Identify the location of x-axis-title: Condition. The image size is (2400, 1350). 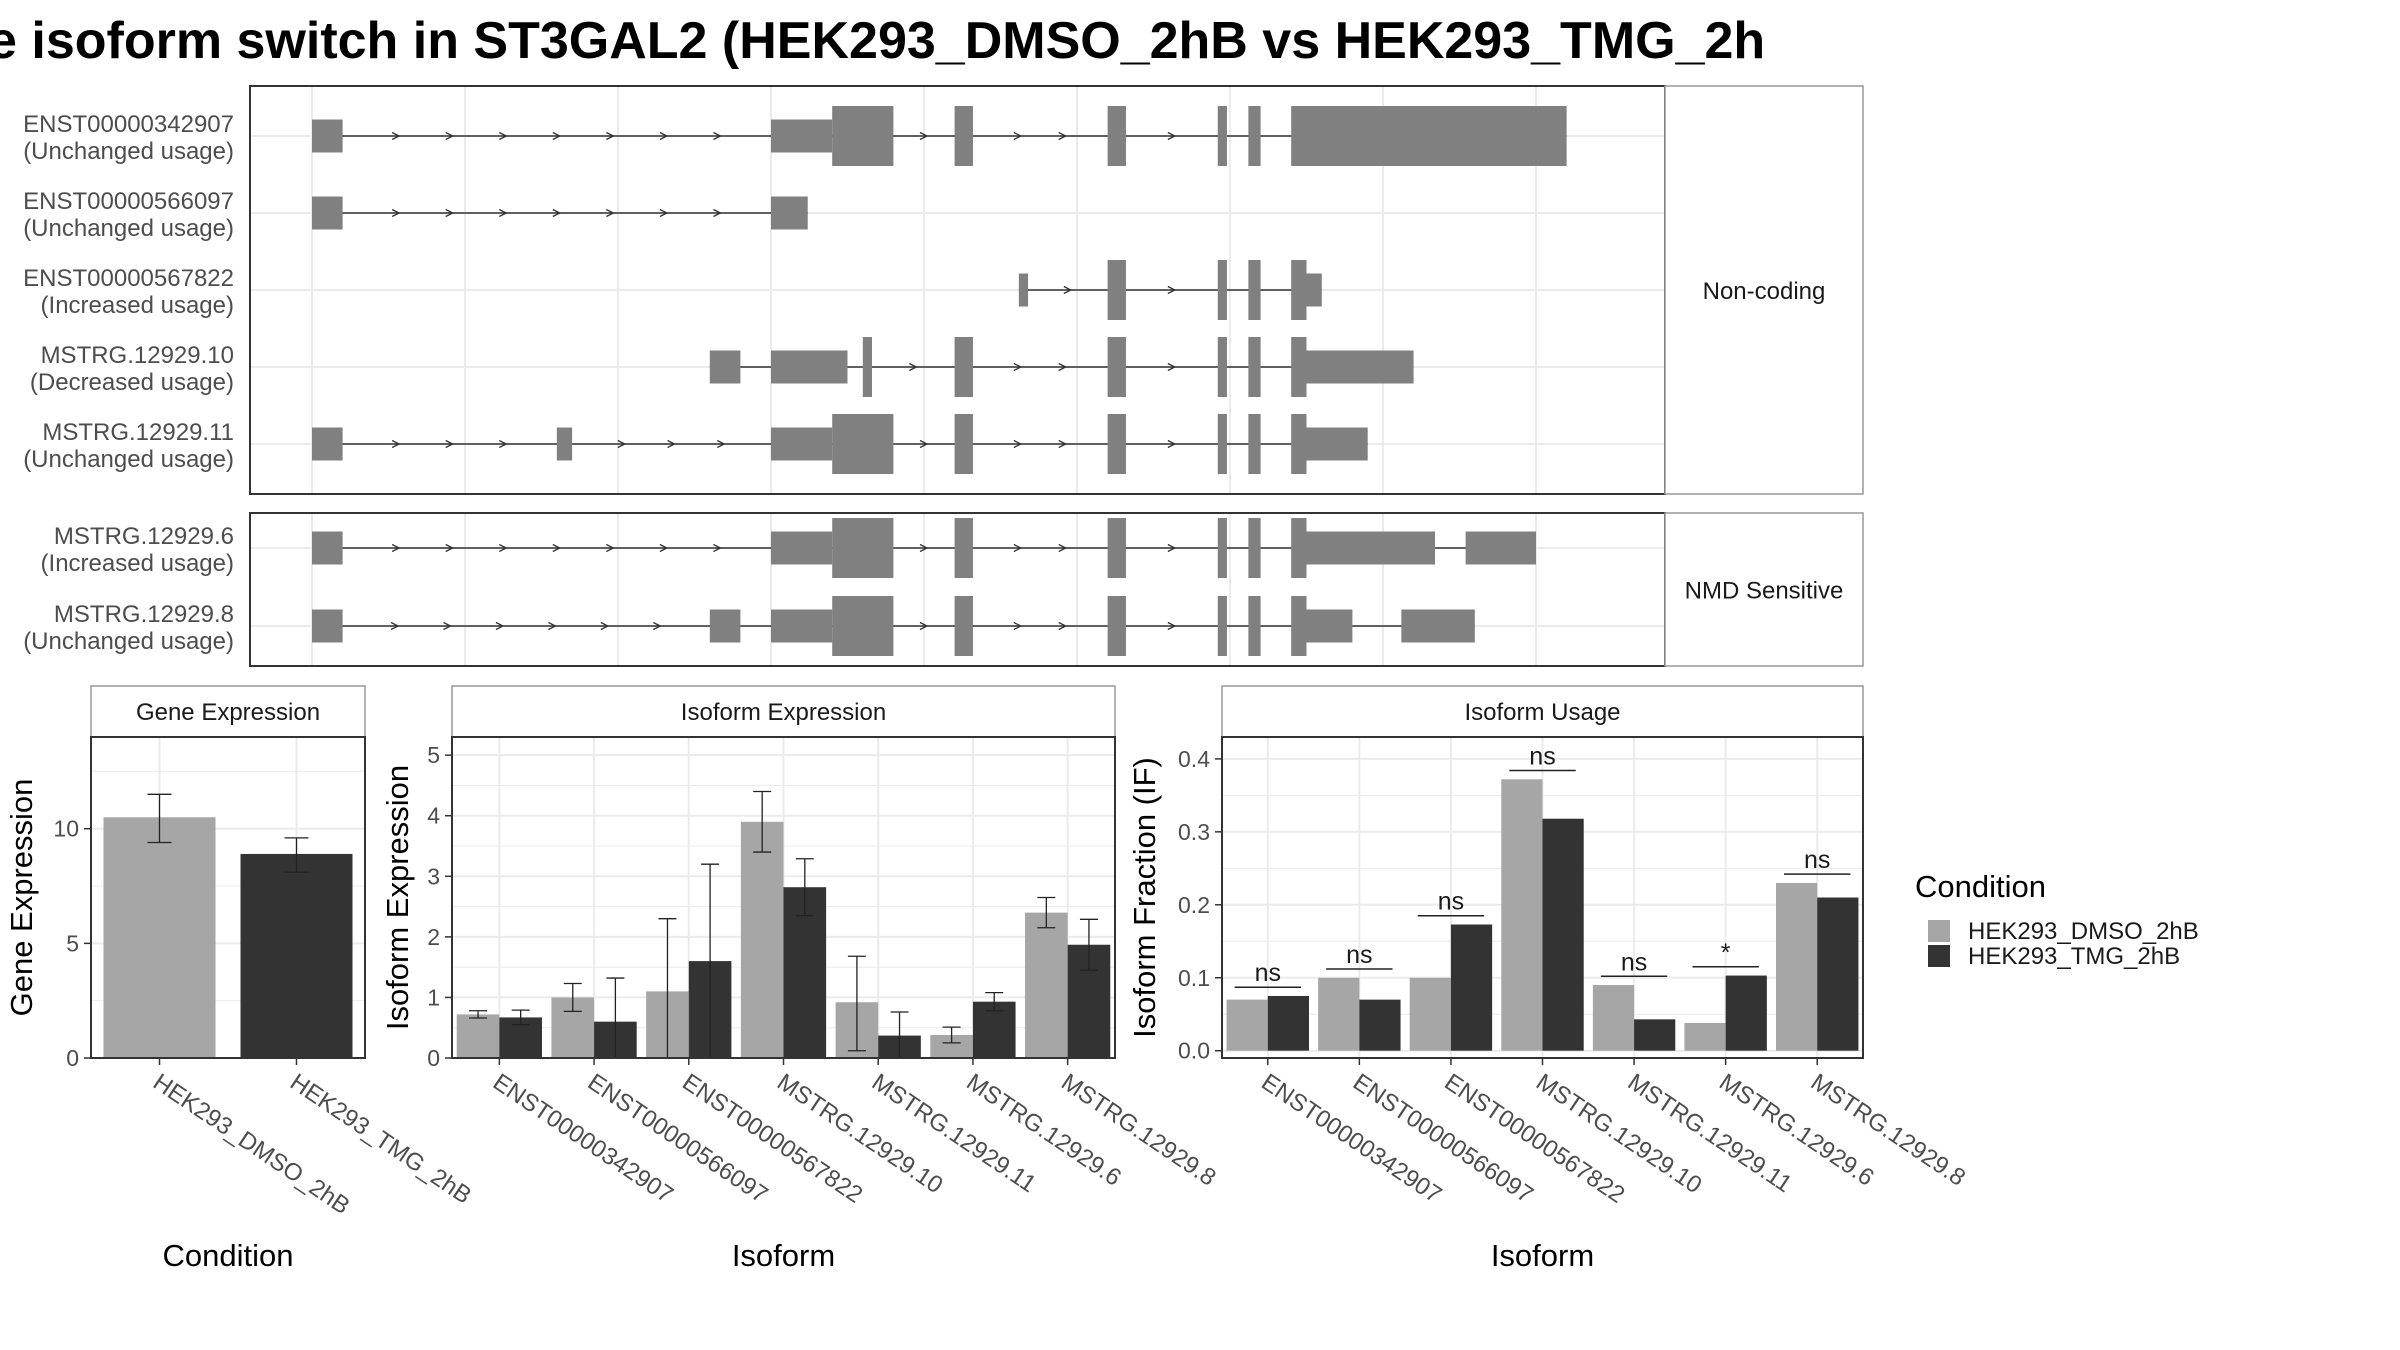
(228, 1255).